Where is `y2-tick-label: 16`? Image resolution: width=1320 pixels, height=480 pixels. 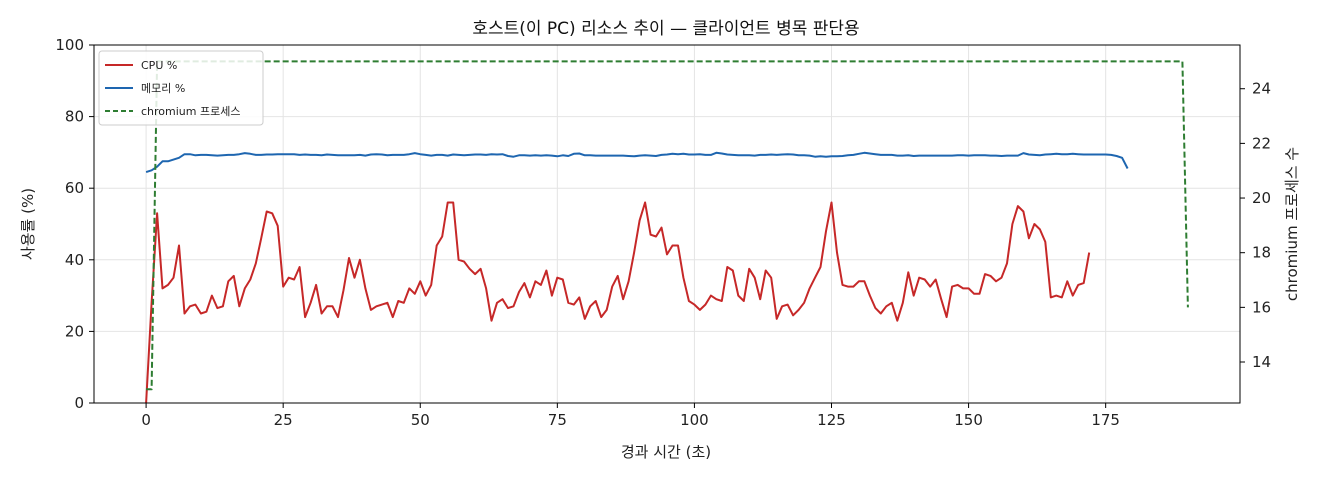 y2-tick-label: 16 is located at coordinates (1261, 307).